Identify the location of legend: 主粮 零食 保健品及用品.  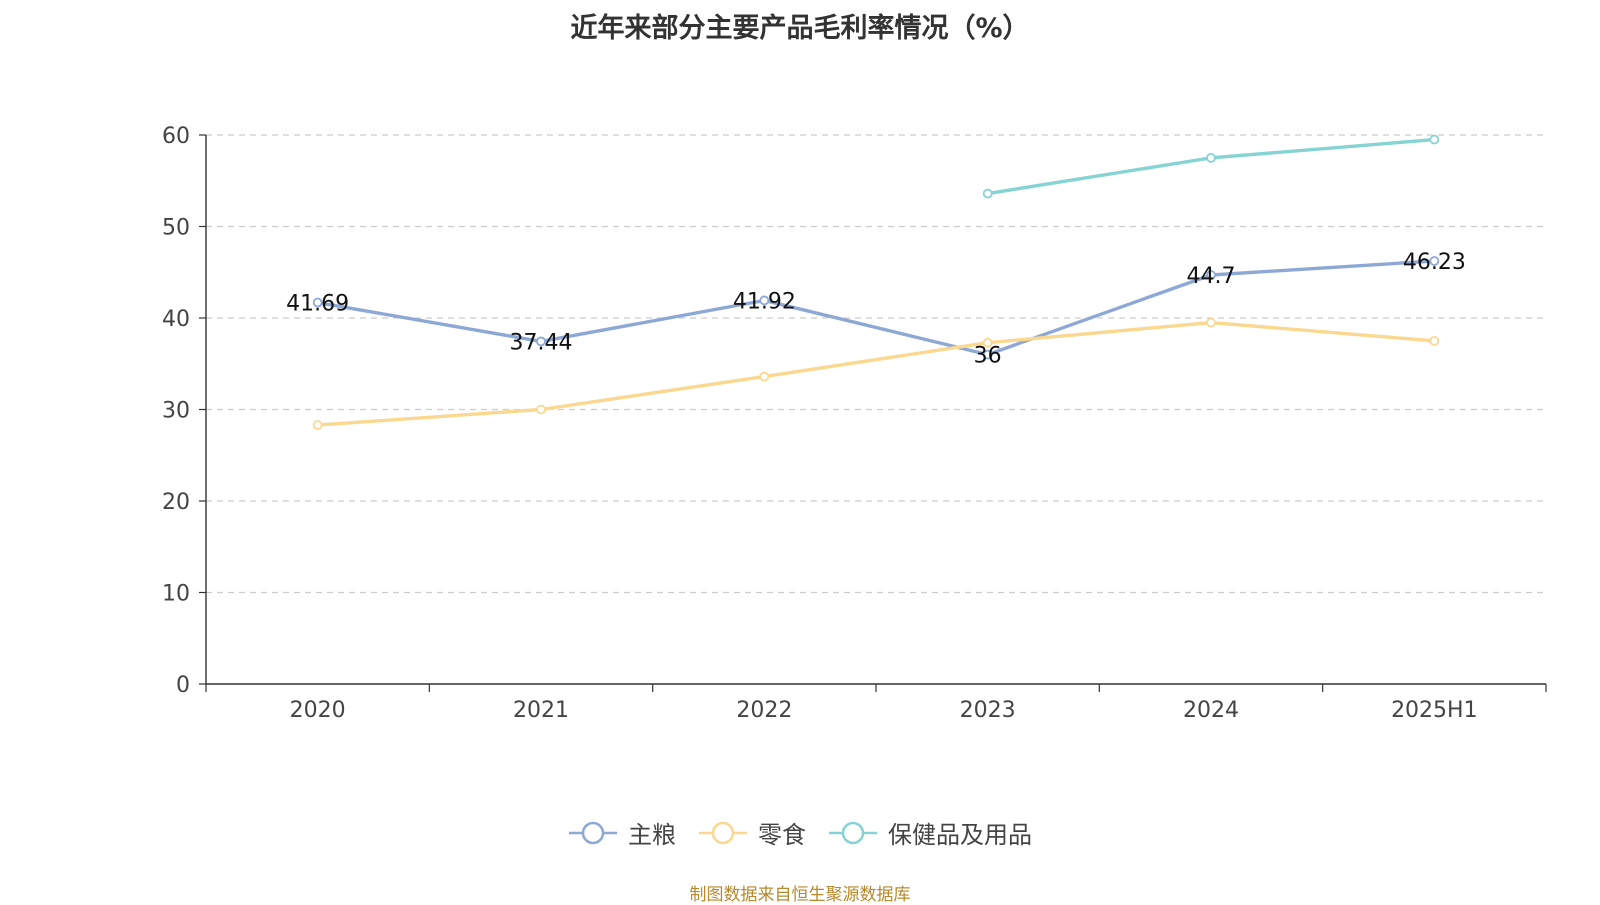
(800, 832).